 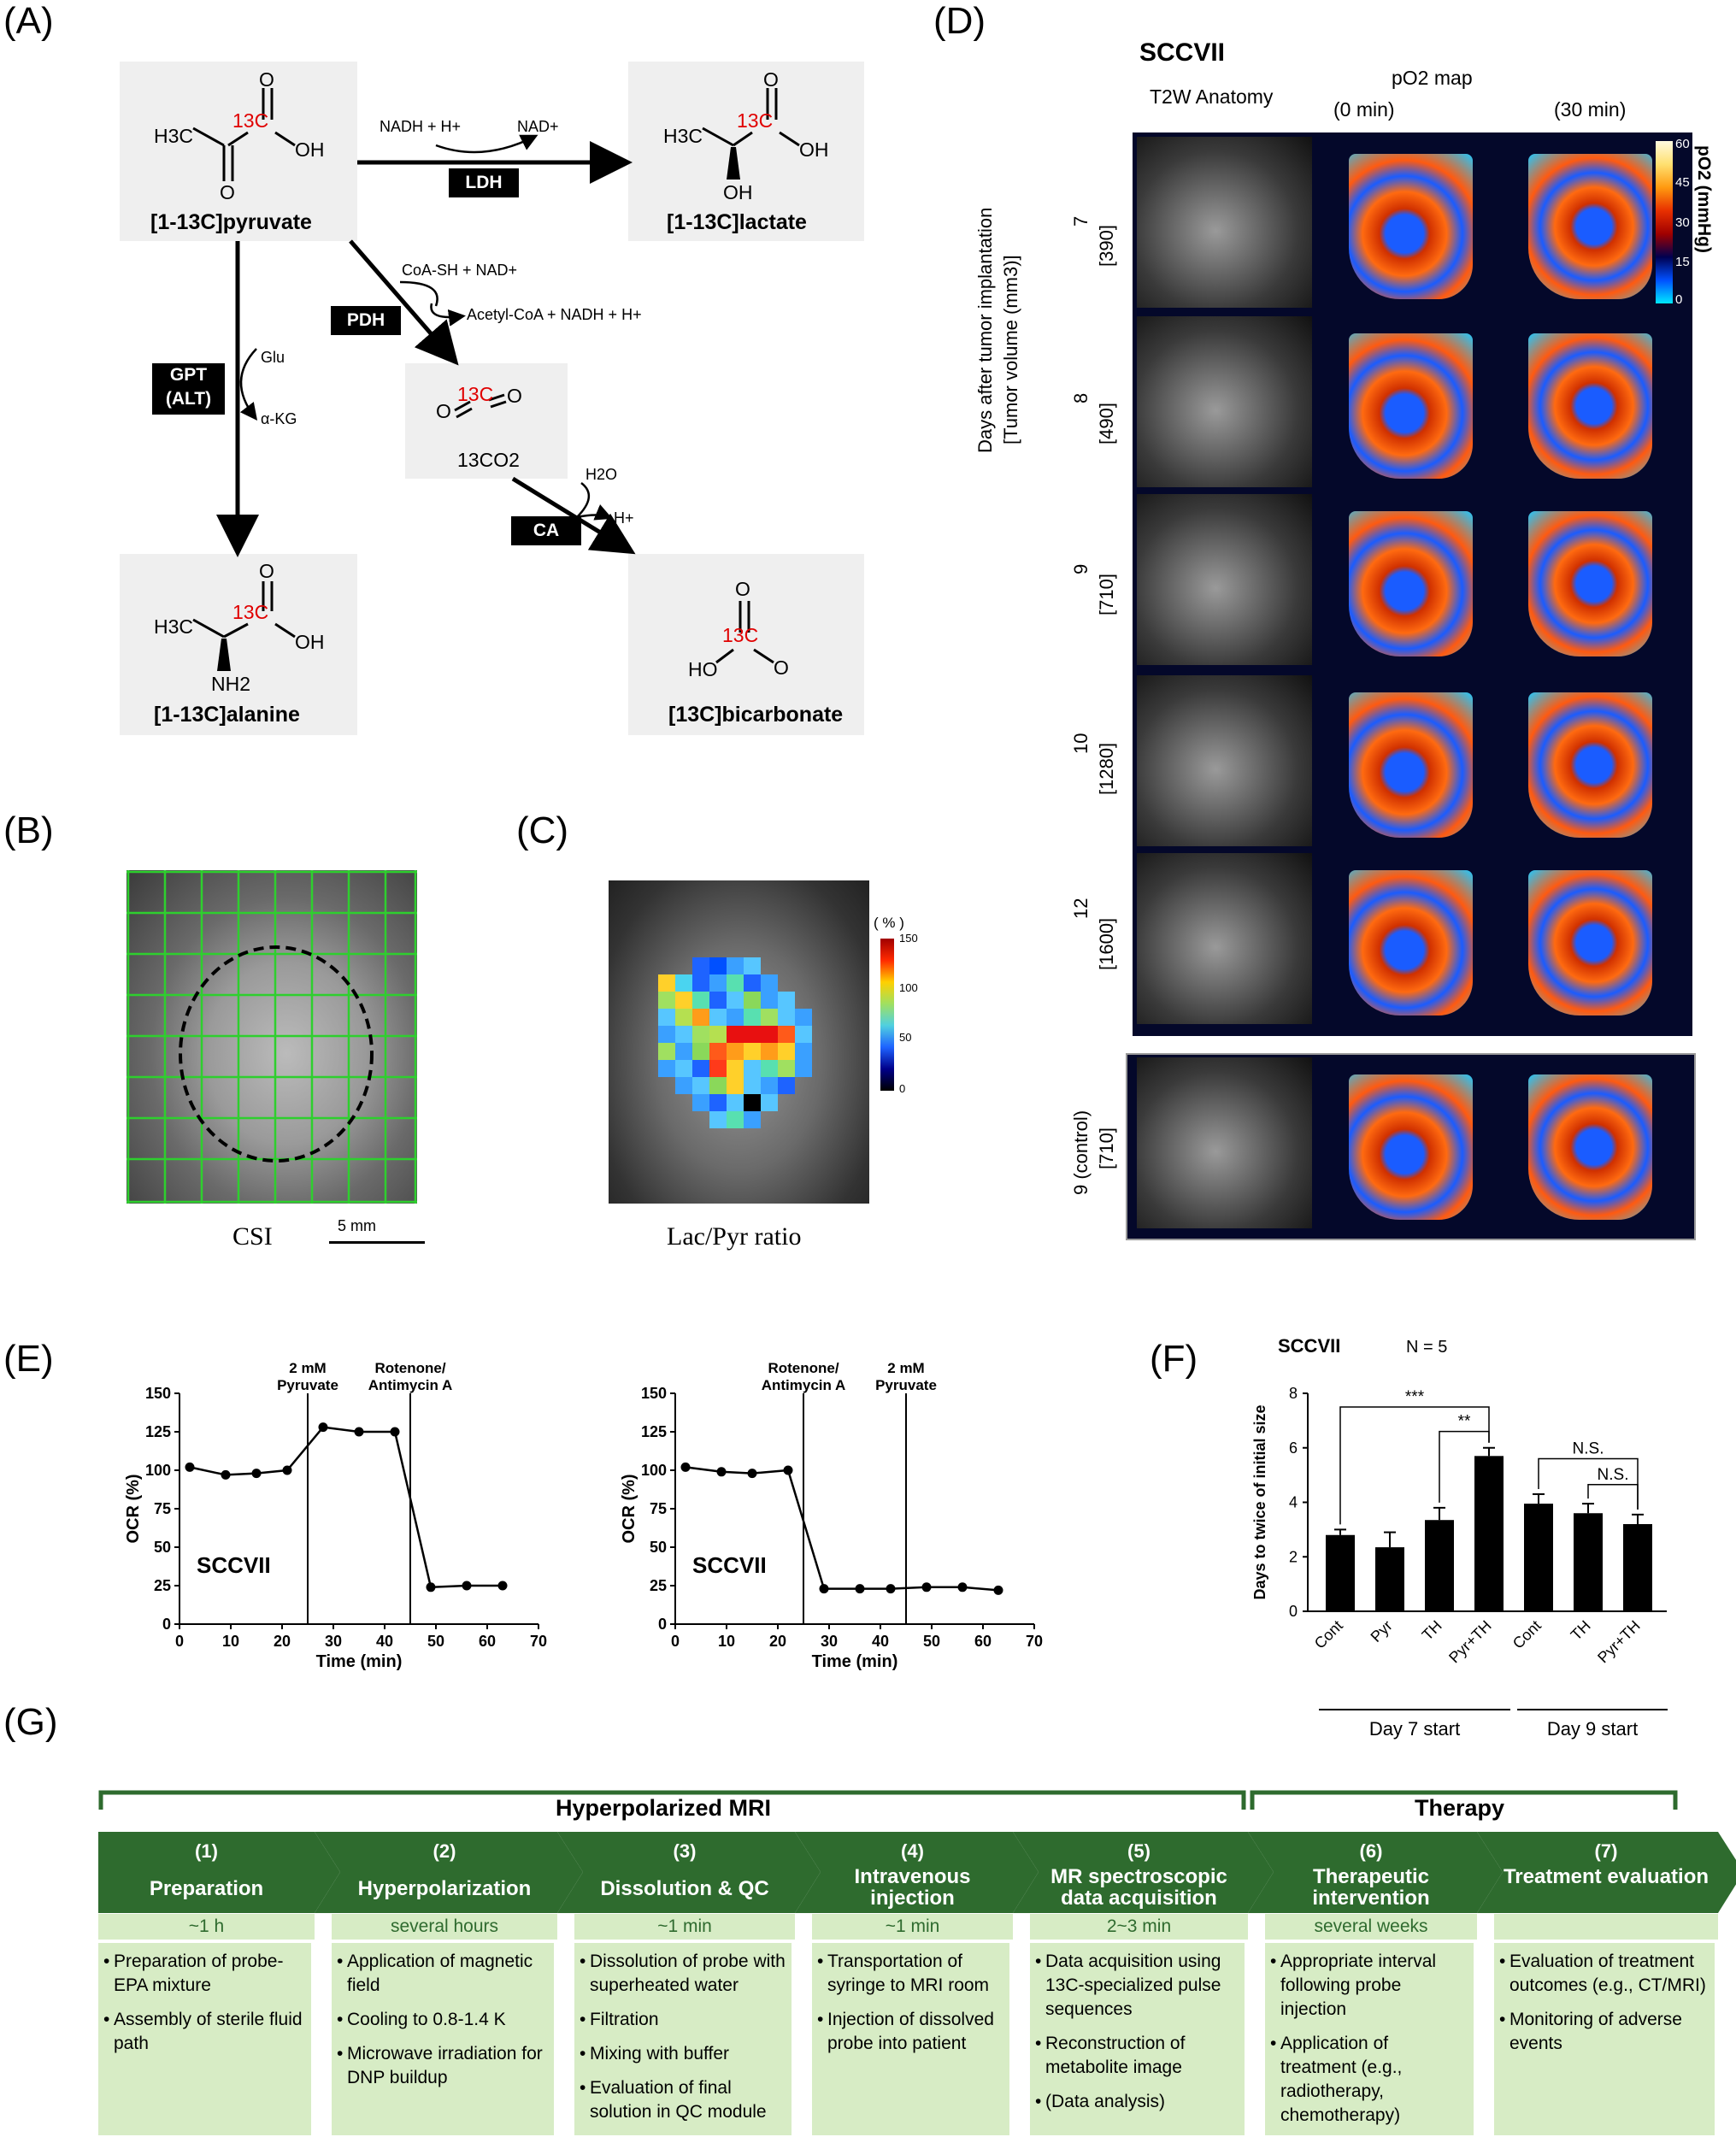 I want to click on lacpyr-tick-100: 100, so click(x=909, y=988).